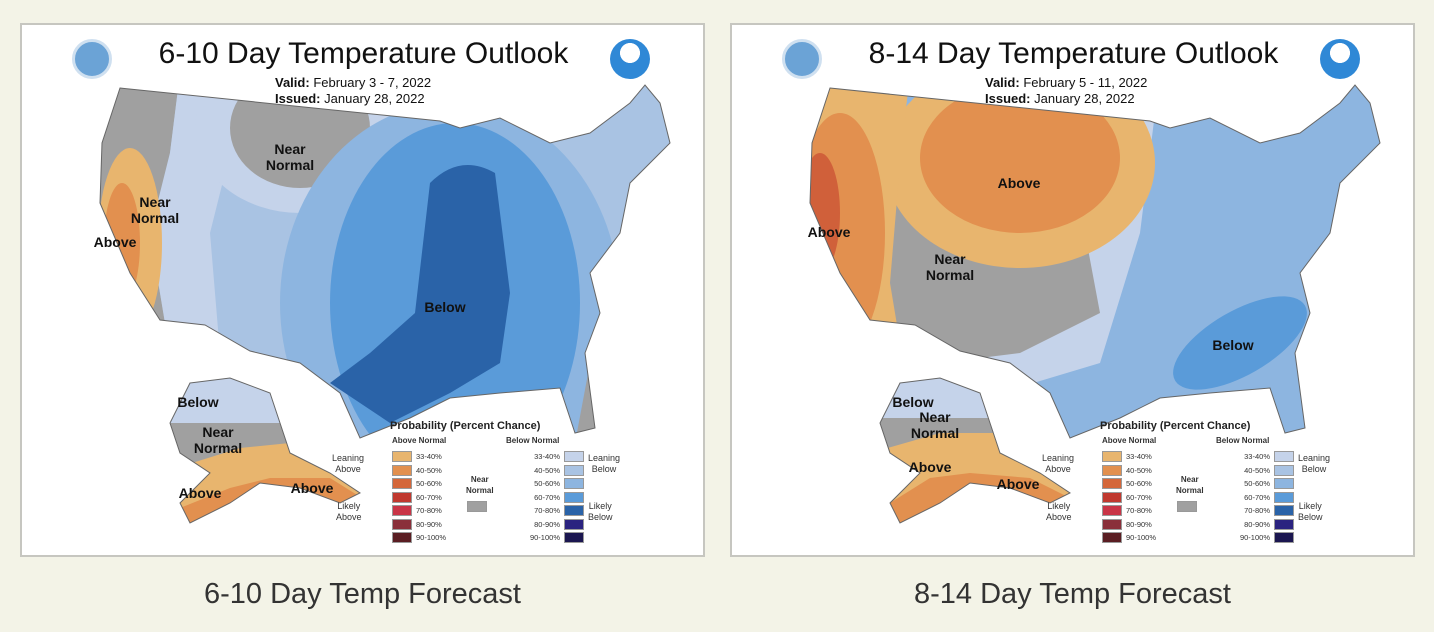 Image resolution: width=1434 pixels, height=632 pixels. Describe the element at coordinates (1139, 497) in the screenshot. I see `above-range-label: 60-70%` at that location.